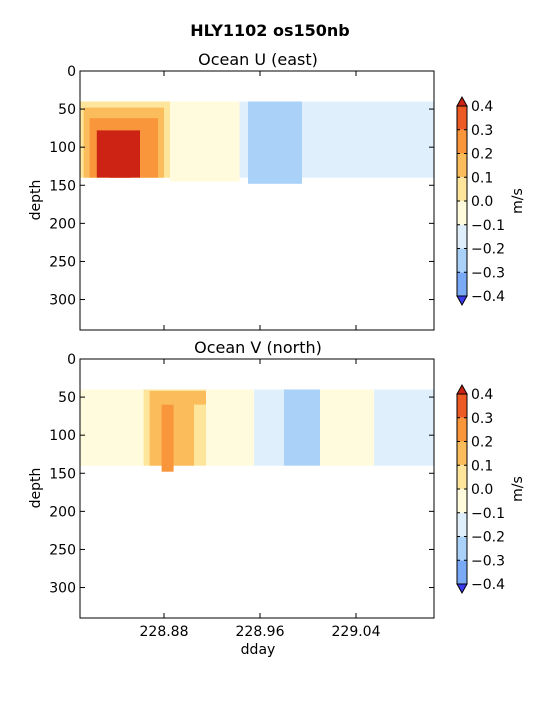 The height and width of the screenshot is (724, 540). I want to click on panel-ocean-v-colorbar: 0.4 0.3 0.2 0.1 0.0 −0.1 −0.2 −0.3 −0.4, so click(480, 489).